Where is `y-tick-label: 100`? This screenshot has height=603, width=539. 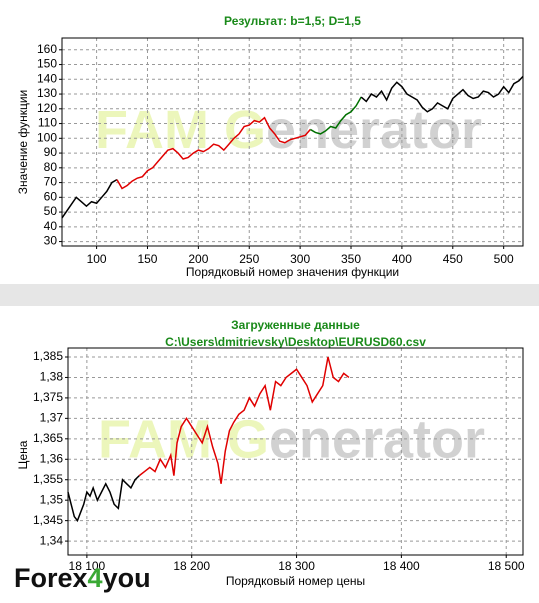 y-tick-label: 100 is located at coordinates (47, 137).